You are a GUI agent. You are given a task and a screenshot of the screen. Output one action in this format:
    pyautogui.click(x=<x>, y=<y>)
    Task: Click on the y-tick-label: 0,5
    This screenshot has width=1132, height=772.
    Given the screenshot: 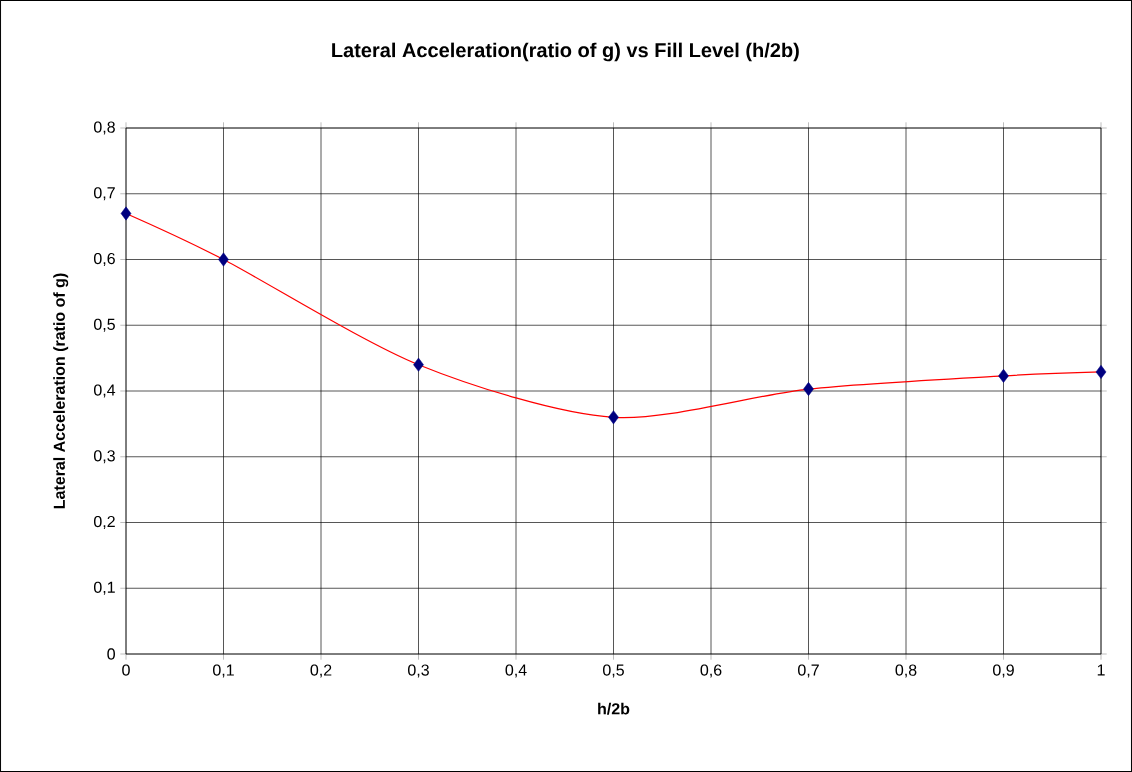 What is the action you would take?
    pyautogui.click(x=104, y=325)
    